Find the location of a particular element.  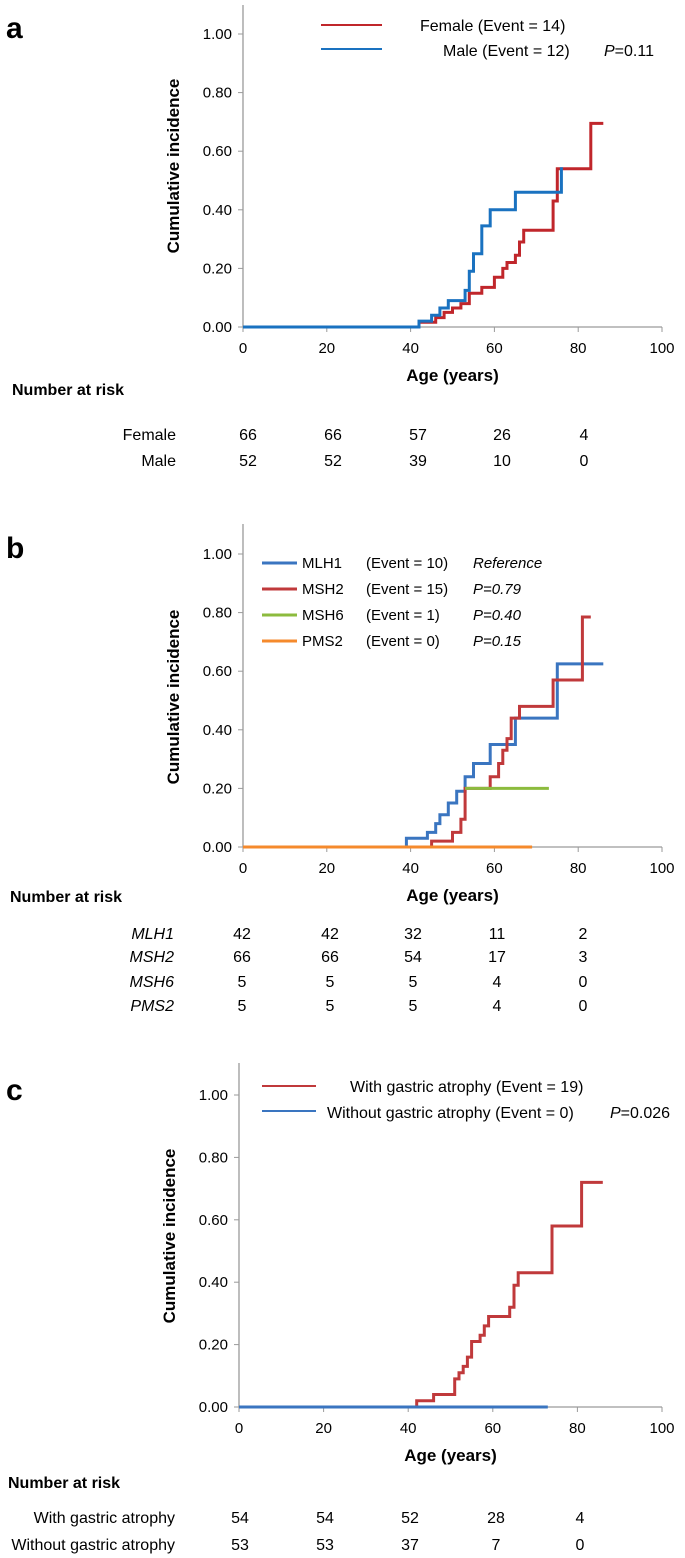

legend-label-male: Male (Event = 12) is located at coordinates (506, 51).